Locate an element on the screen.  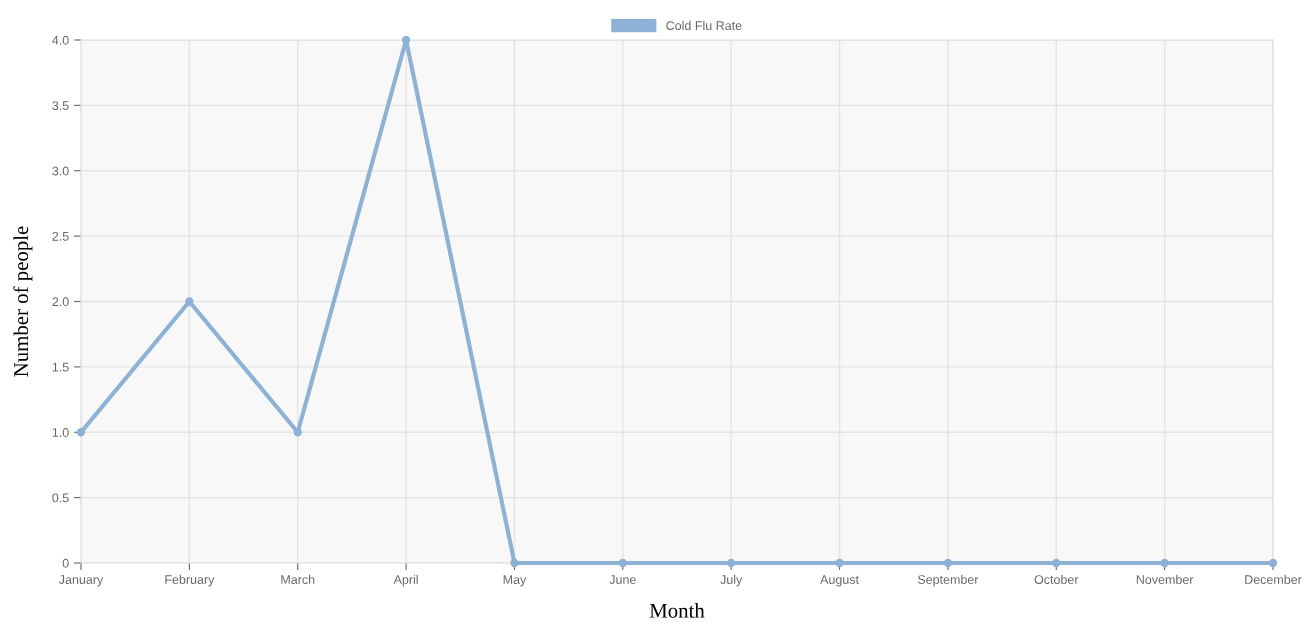
x-axis-title: Month is located at coordinates (677, 610).